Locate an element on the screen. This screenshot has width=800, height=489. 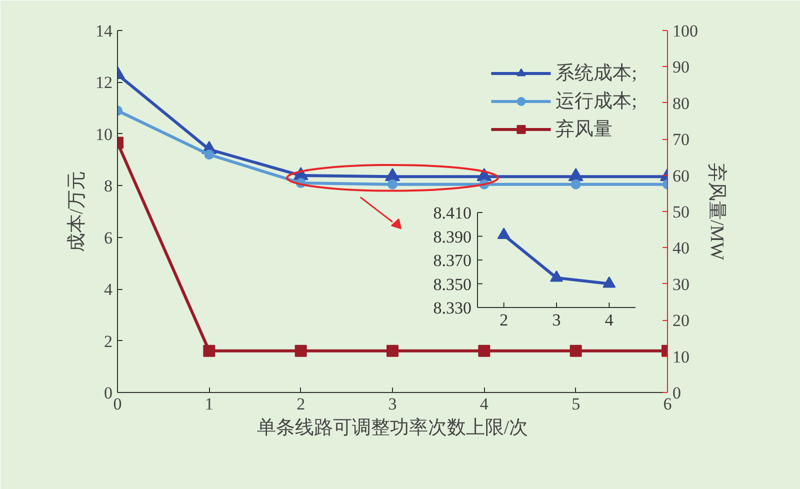
y-tick-label: 12 is located at coordinates (104, 82).